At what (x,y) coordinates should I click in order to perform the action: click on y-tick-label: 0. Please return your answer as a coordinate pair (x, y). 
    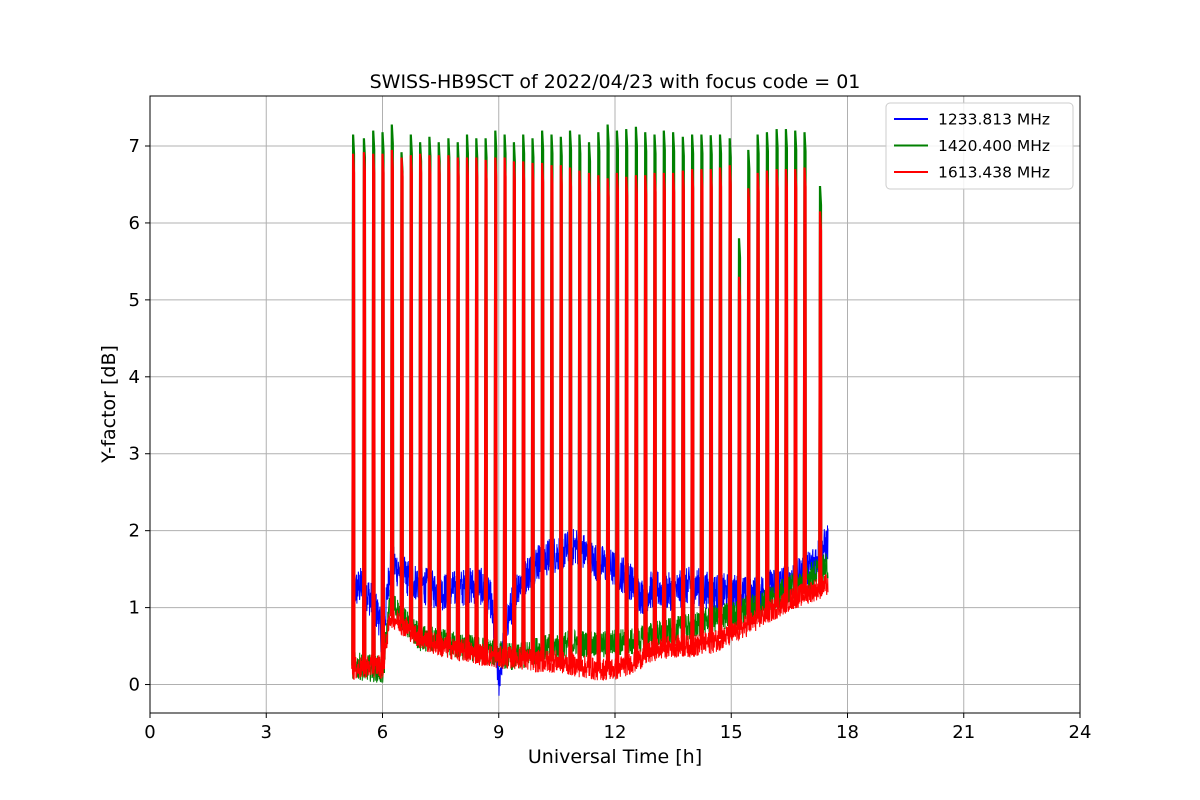
    Looking at the image, I should click on (134, 685).